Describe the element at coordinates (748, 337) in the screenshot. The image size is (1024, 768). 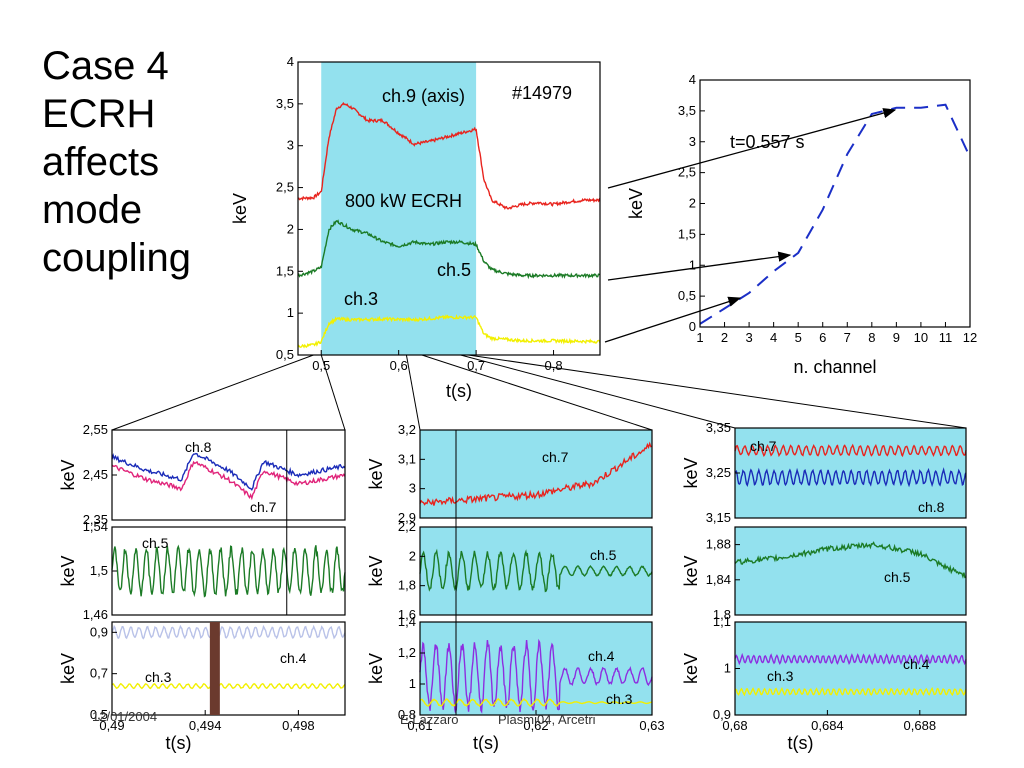
I see `x-tick-label: 3` at that location.